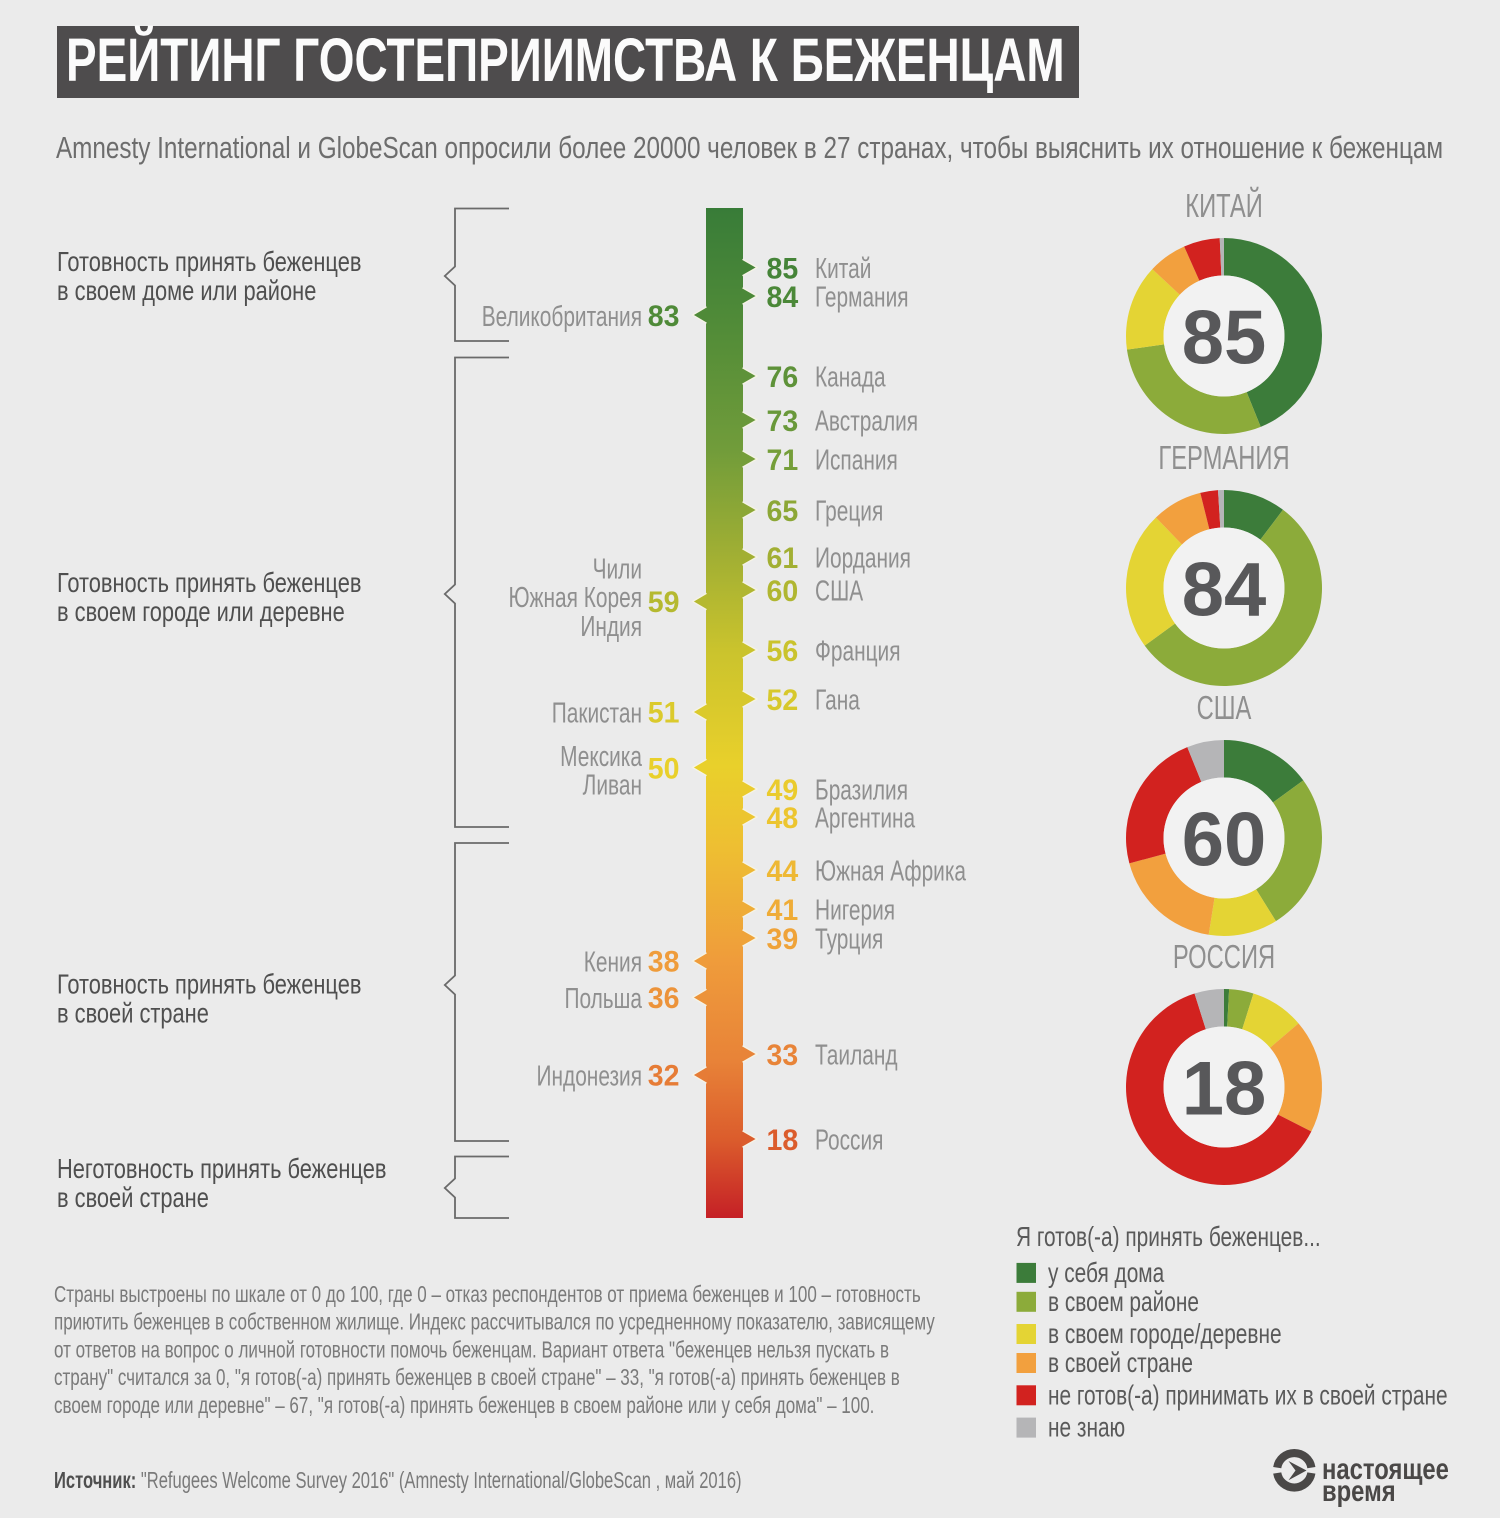 This screenshot has width=1500, height=1518. What do you see at coordinates (1248, 1395) in the screenshot?
I see `svg-text:не готов(-а) принимать их в св: не готов(-а) принимать их в своей стране` at bounding box center [1248, 1395].